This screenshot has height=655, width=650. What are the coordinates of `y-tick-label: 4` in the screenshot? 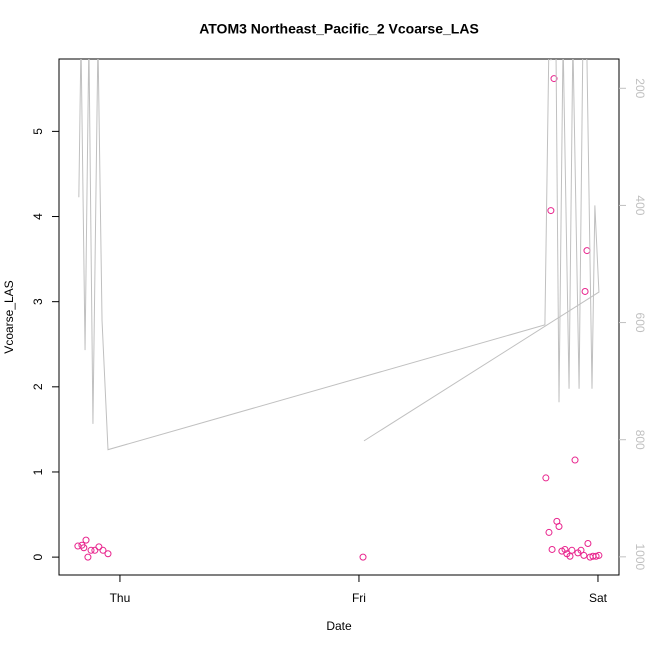 It's located at (38, 216).